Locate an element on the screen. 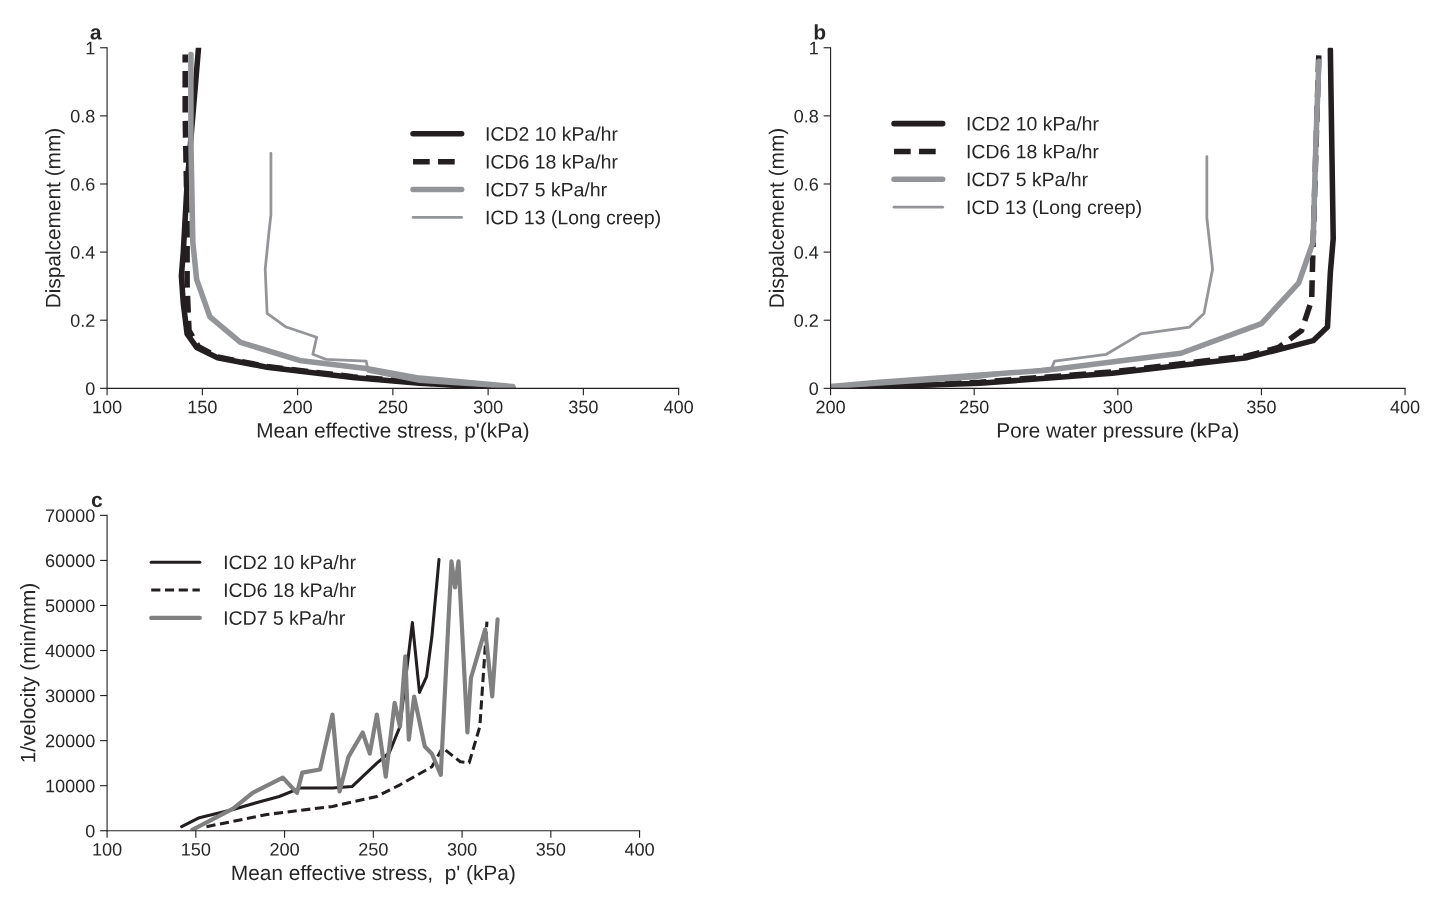 Image resolution: width=1447 pixels, height=901 pixels. x-axis-title: Pore water pressure (kPa) is located at coordinates (1118, 432).